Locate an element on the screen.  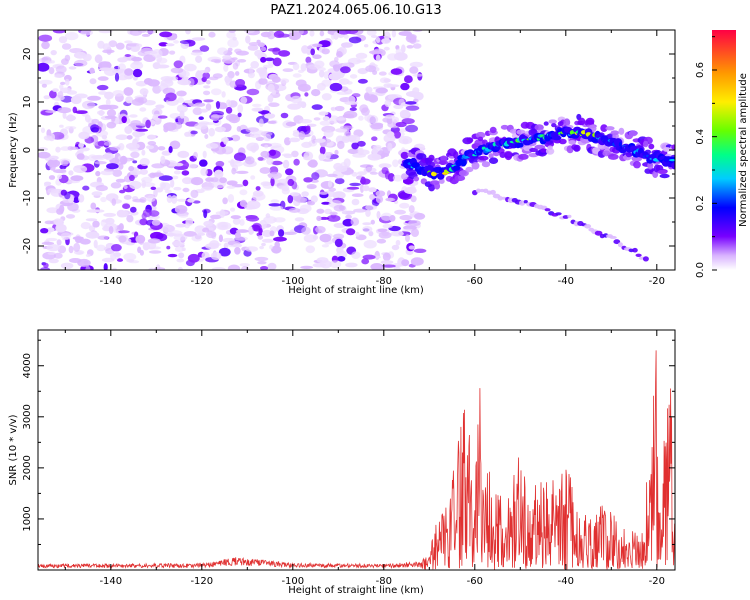
axis-tick-label: 3000 is located at coordinates (27, 416).